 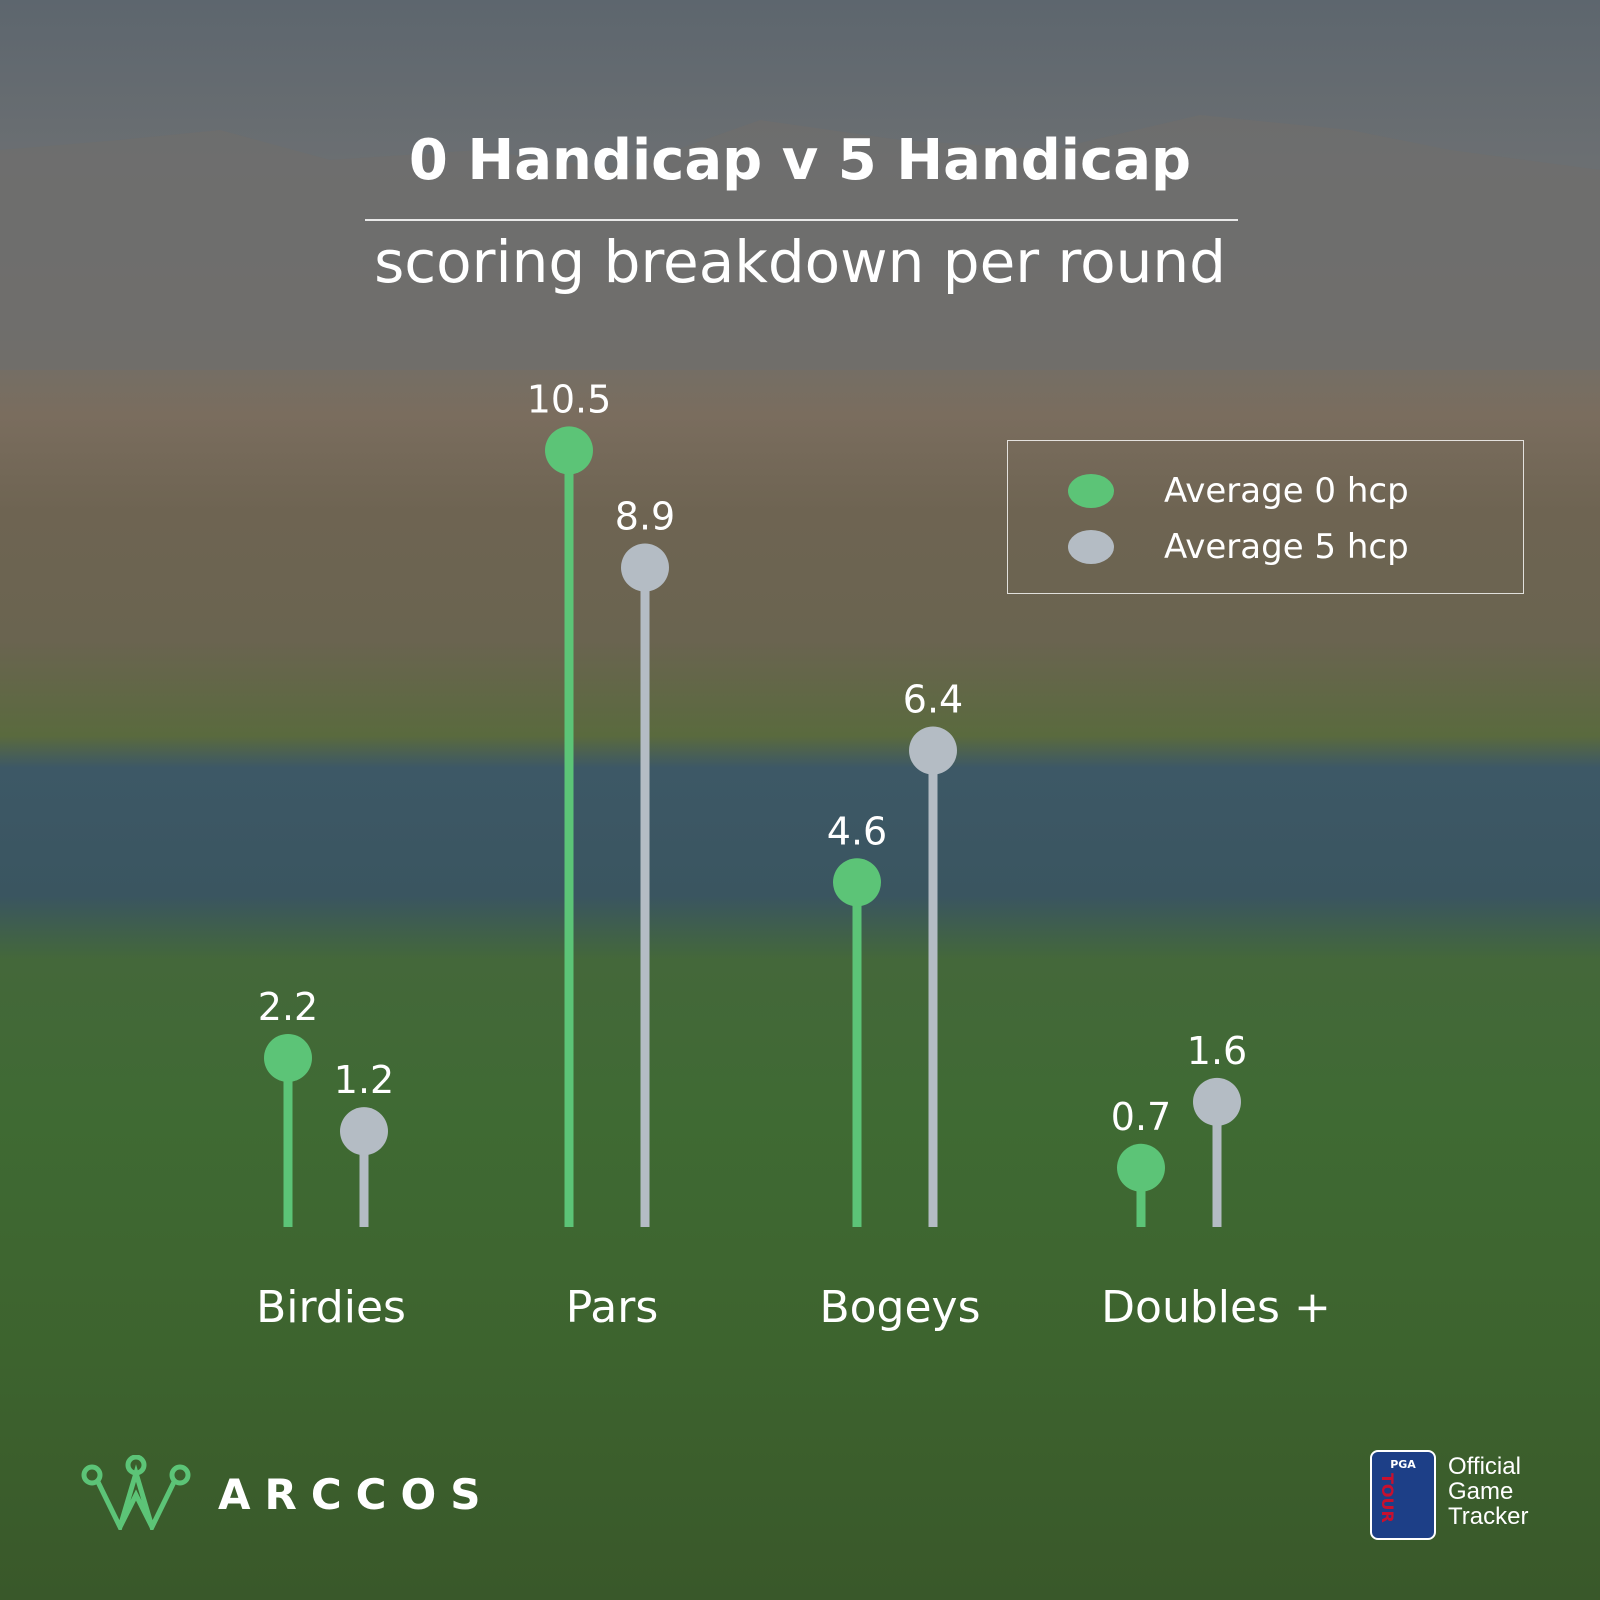 I want to click on legend-marker-gray, so click(x=1091, y=547).